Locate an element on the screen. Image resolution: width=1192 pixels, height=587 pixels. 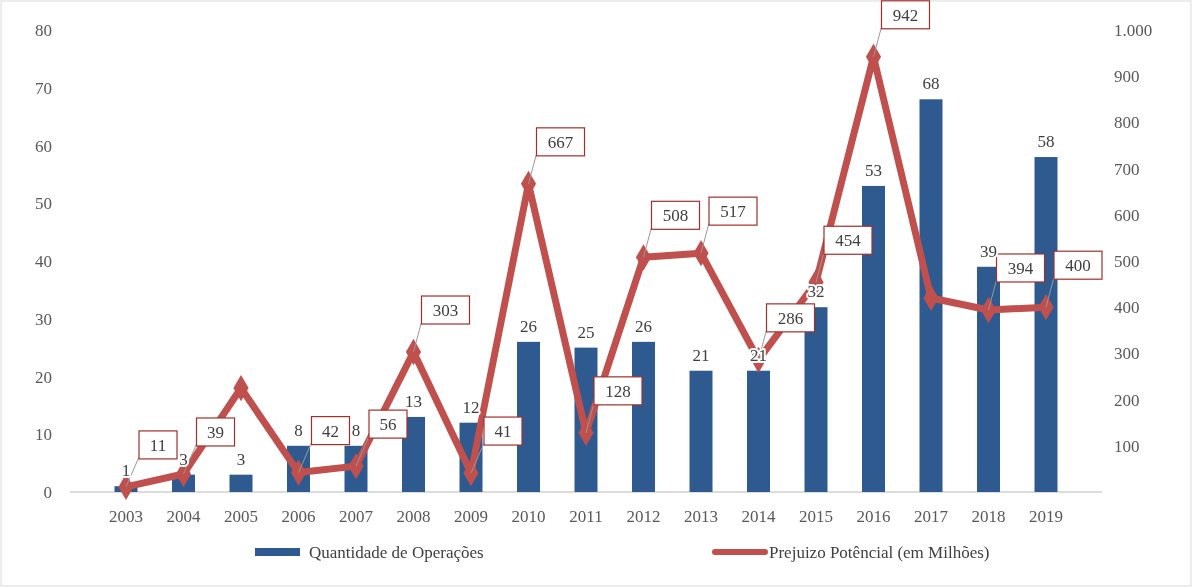
legend-label: Prejuizo Potêncial (em Milhões) is located at coordinates (879, 552).